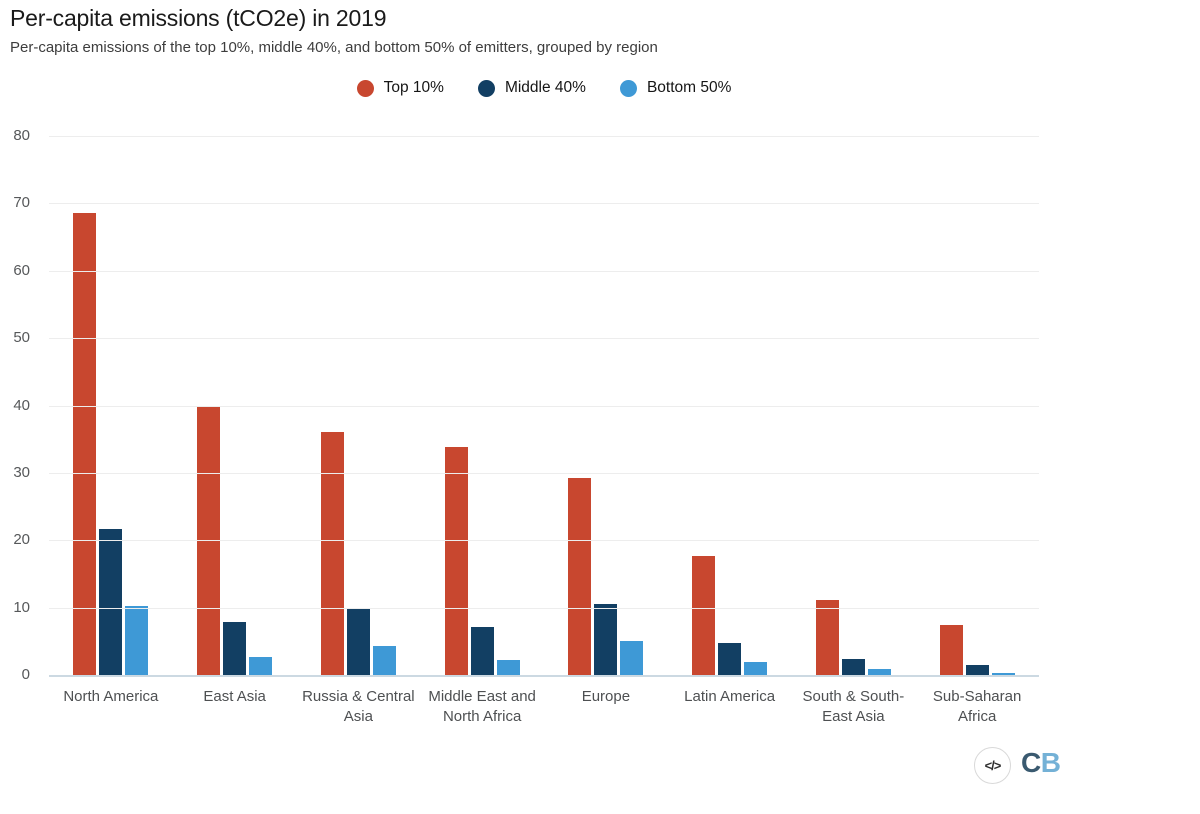 Image resolution: width=1200 pixels, height=814 pixels. Describe the element at coordinates (21, 338) in the screenshot. I see `y-axis-tick-label: 50` at that location.